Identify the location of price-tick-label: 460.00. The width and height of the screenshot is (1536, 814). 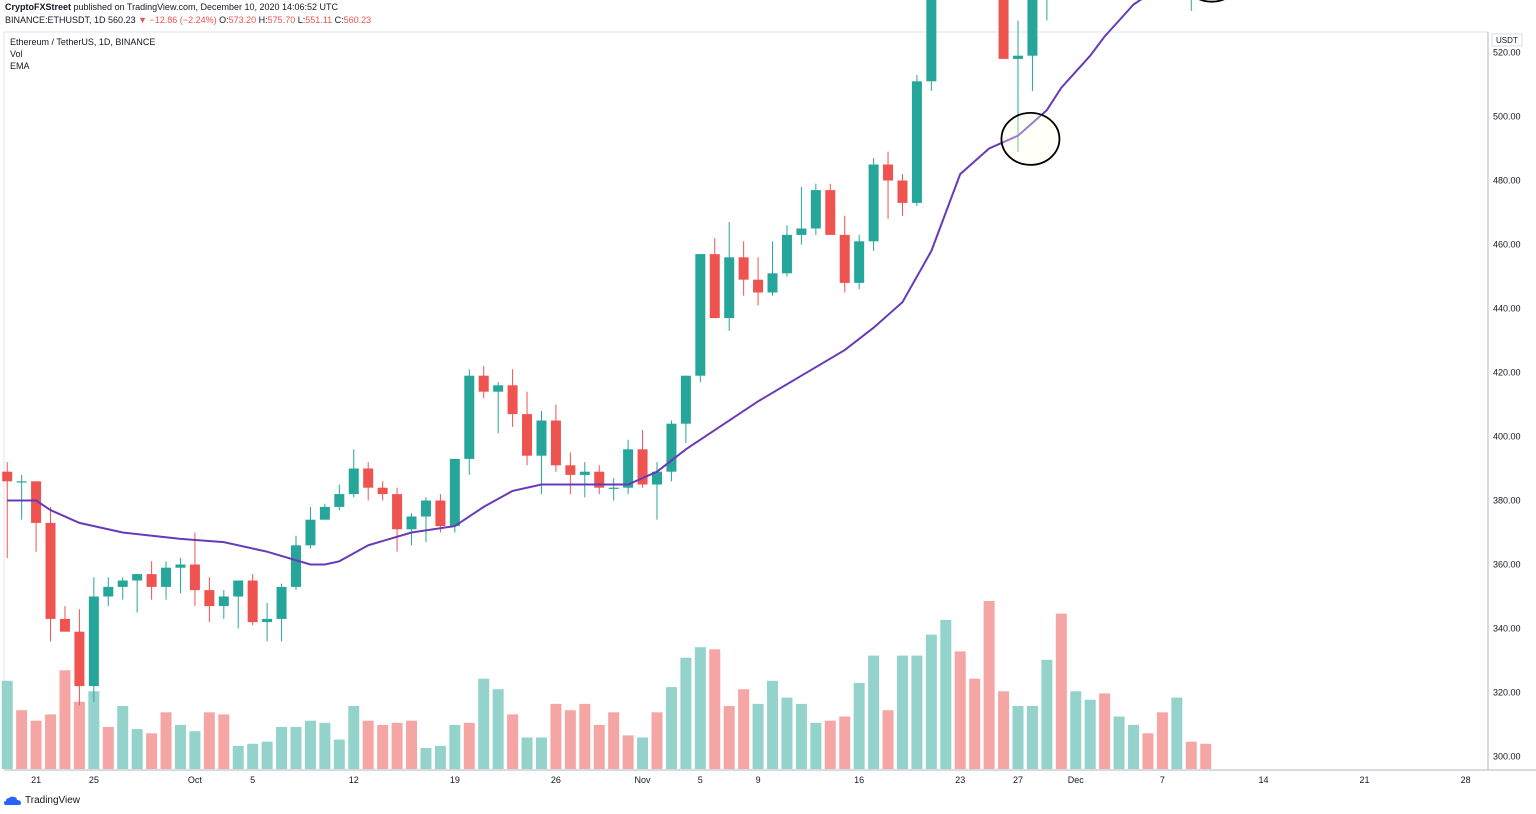
(1507, 245).